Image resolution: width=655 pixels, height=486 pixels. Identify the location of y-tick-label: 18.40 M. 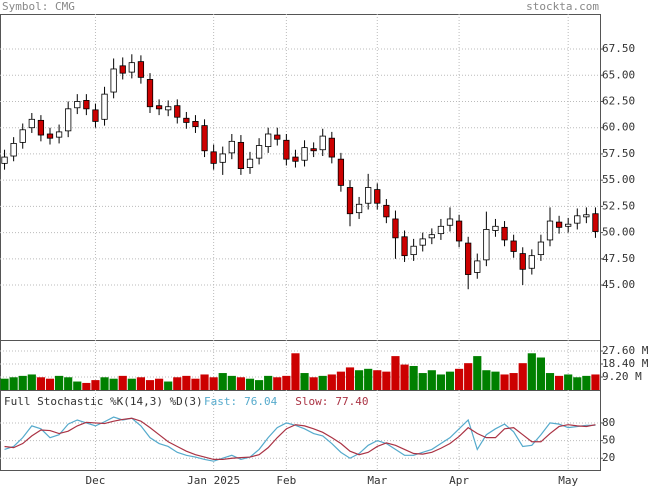
(625, 363).